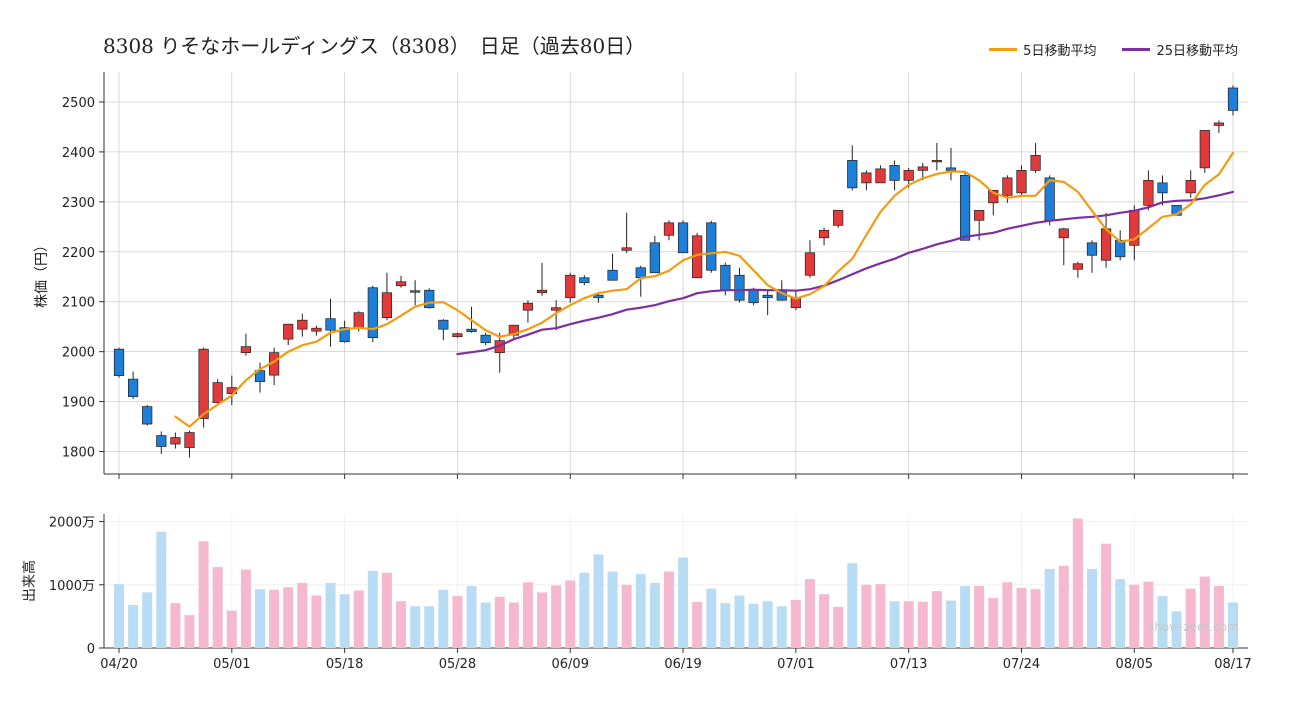  Describe the element at coordinates (42, 273) in the screenshot. I see `y-axis-label: 株価（円）` at that location.